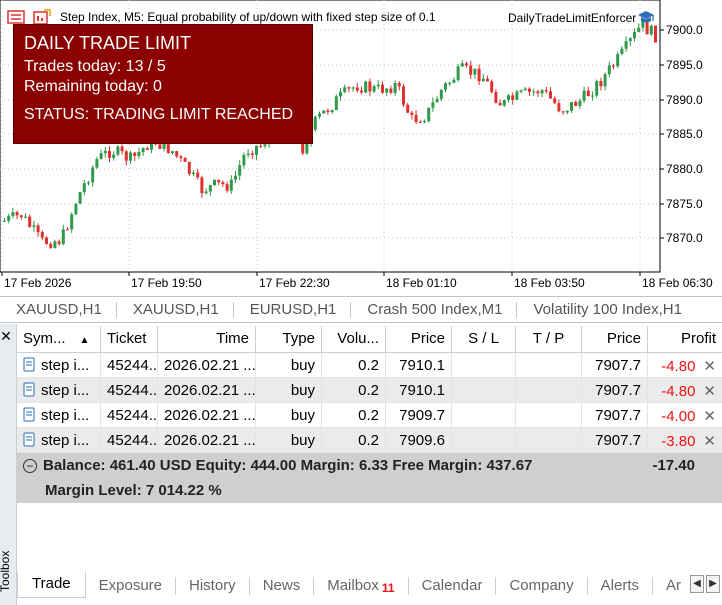  What do you see at coordinates (615, 365) in the screenshot?
I see `cell-current-price: 7907.7` at bounding box center [615, 365].